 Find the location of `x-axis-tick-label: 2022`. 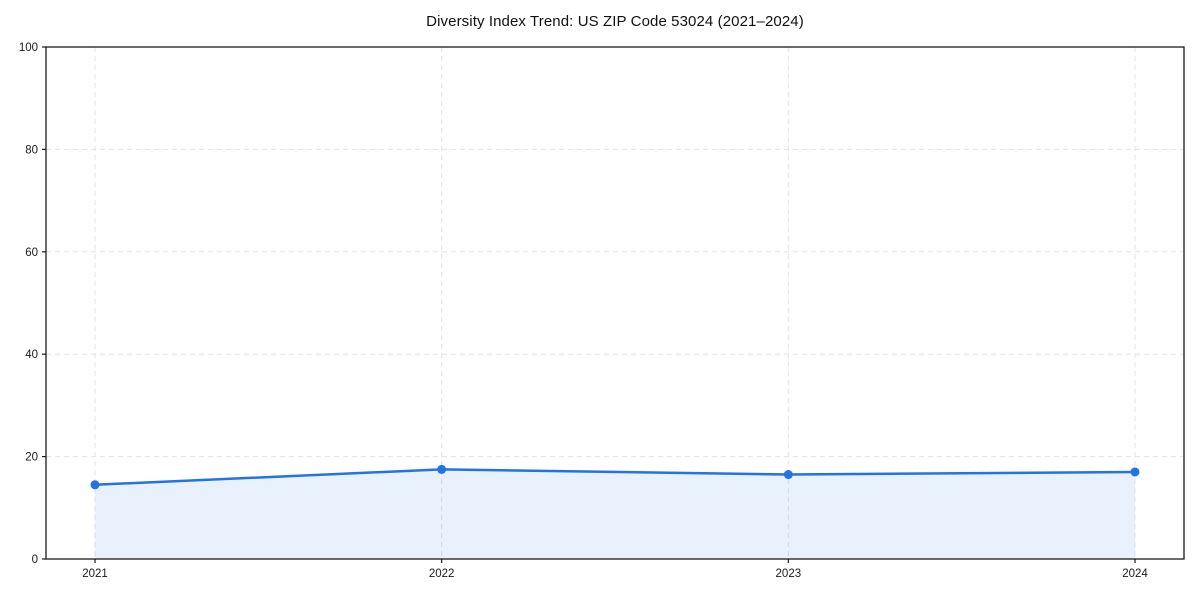

x-axis-tick-label: 2022 is located at coordinates (442, 574).